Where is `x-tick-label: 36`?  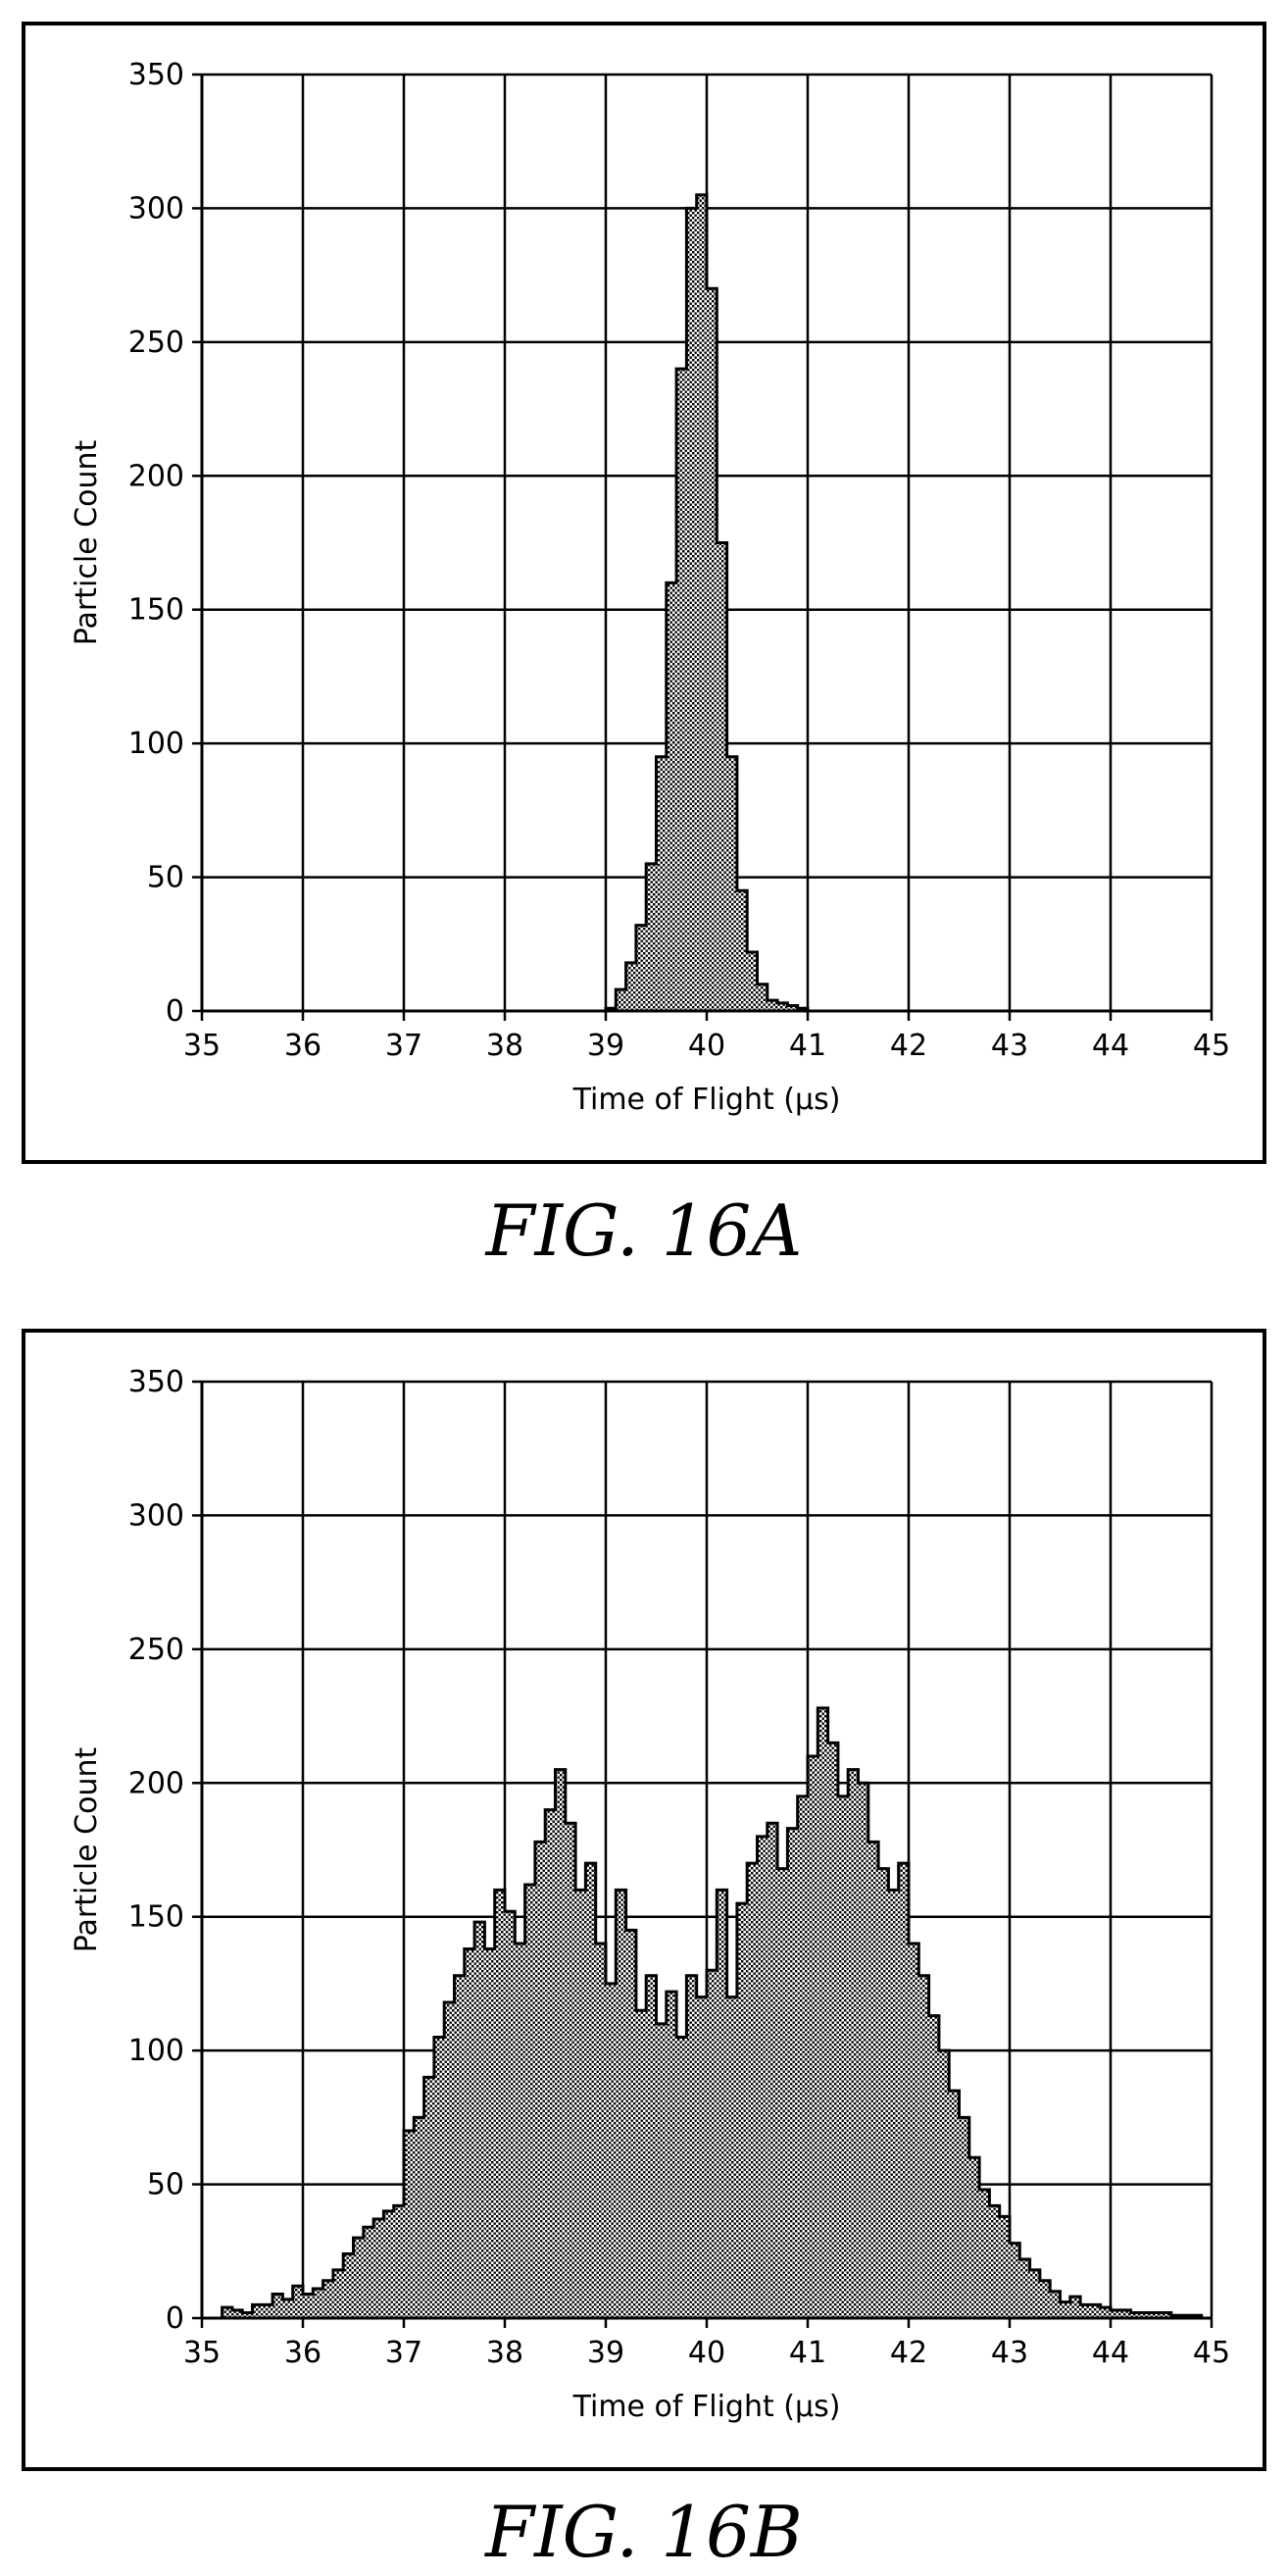
x-tick-label: 36 is located at coordinates (303, 1046).